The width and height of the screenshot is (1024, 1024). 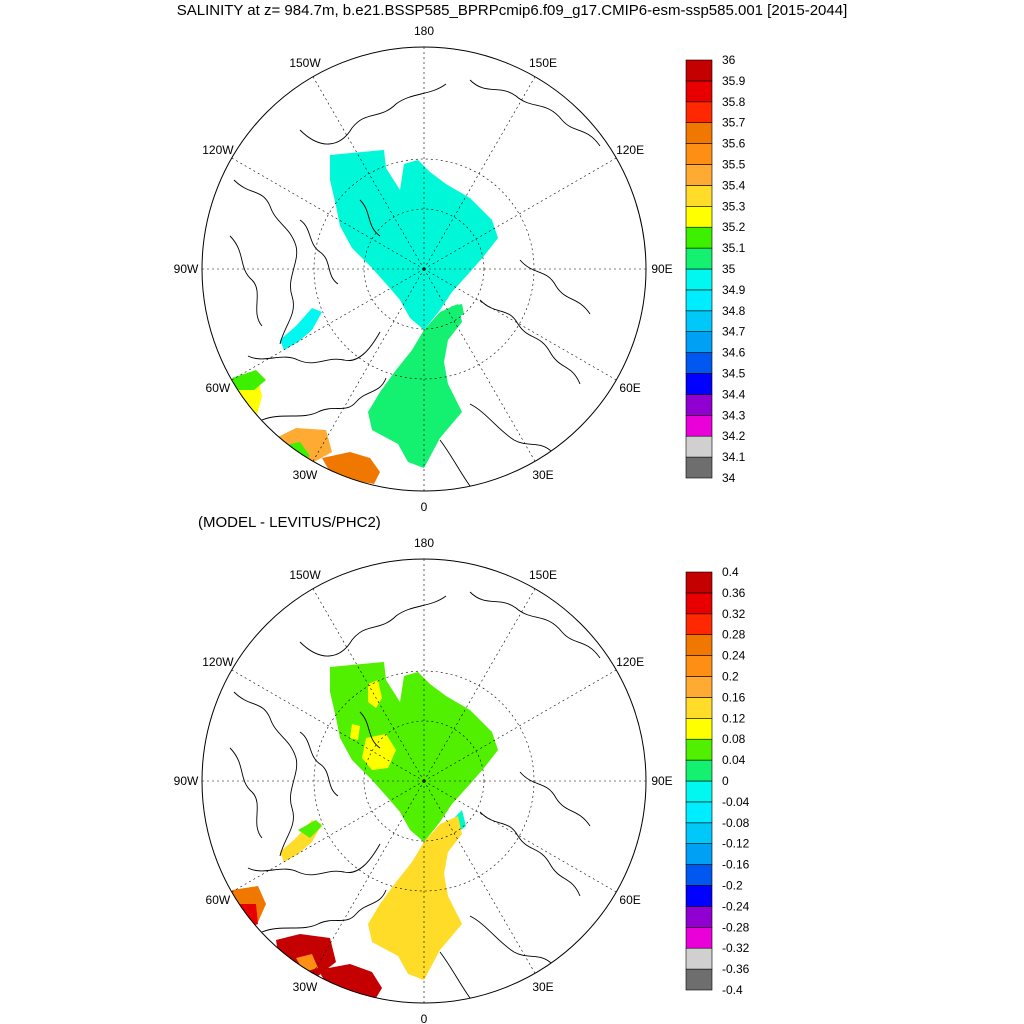 What do you see at coordinates (310, 829) in the screenshot?
I see `baffin-bay-diff-green` at bounding box center [310, 829].